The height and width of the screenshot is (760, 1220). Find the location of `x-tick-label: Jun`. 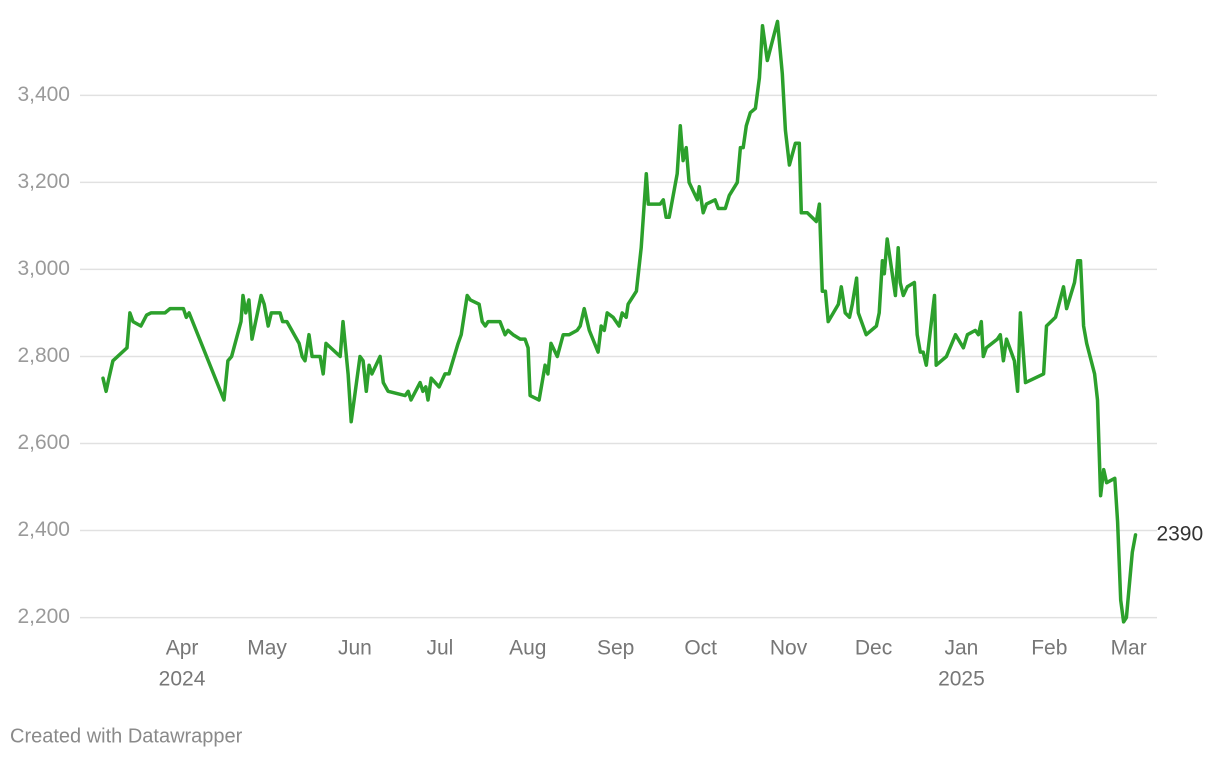

x-tick-label: Jun is located at coordinates (355, 648).